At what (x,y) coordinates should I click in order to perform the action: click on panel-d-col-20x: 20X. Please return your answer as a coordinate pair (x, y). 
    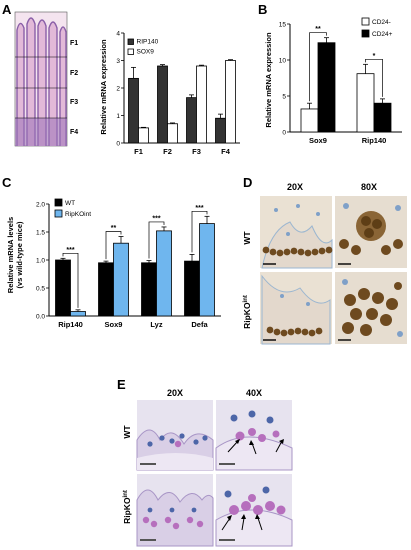
    Looking at the image, I should click on (295, 187).